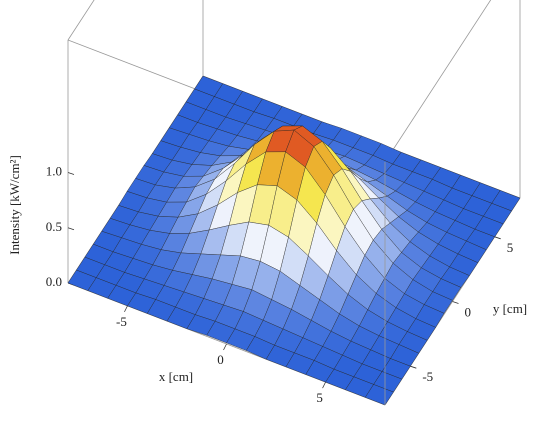 The height and width of the screenshot is (422, 550). Describe the element at coordinates (14, 205) in the screenshot. I see `z-axis-label: Intensity [kW/cm²]` at that location.